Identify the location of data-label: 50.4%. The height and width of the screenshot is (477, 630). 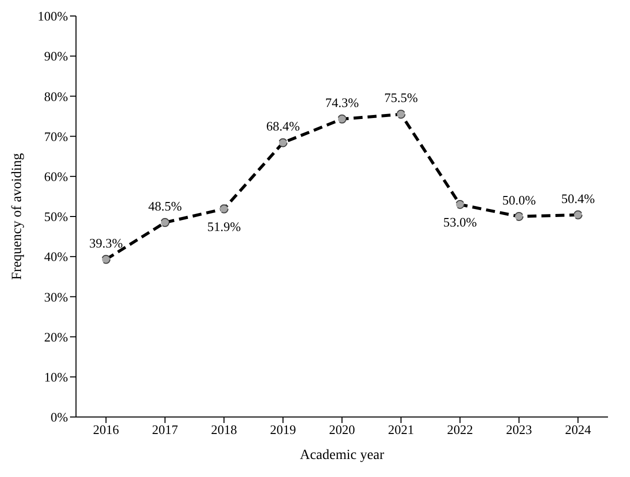
(578, 198).